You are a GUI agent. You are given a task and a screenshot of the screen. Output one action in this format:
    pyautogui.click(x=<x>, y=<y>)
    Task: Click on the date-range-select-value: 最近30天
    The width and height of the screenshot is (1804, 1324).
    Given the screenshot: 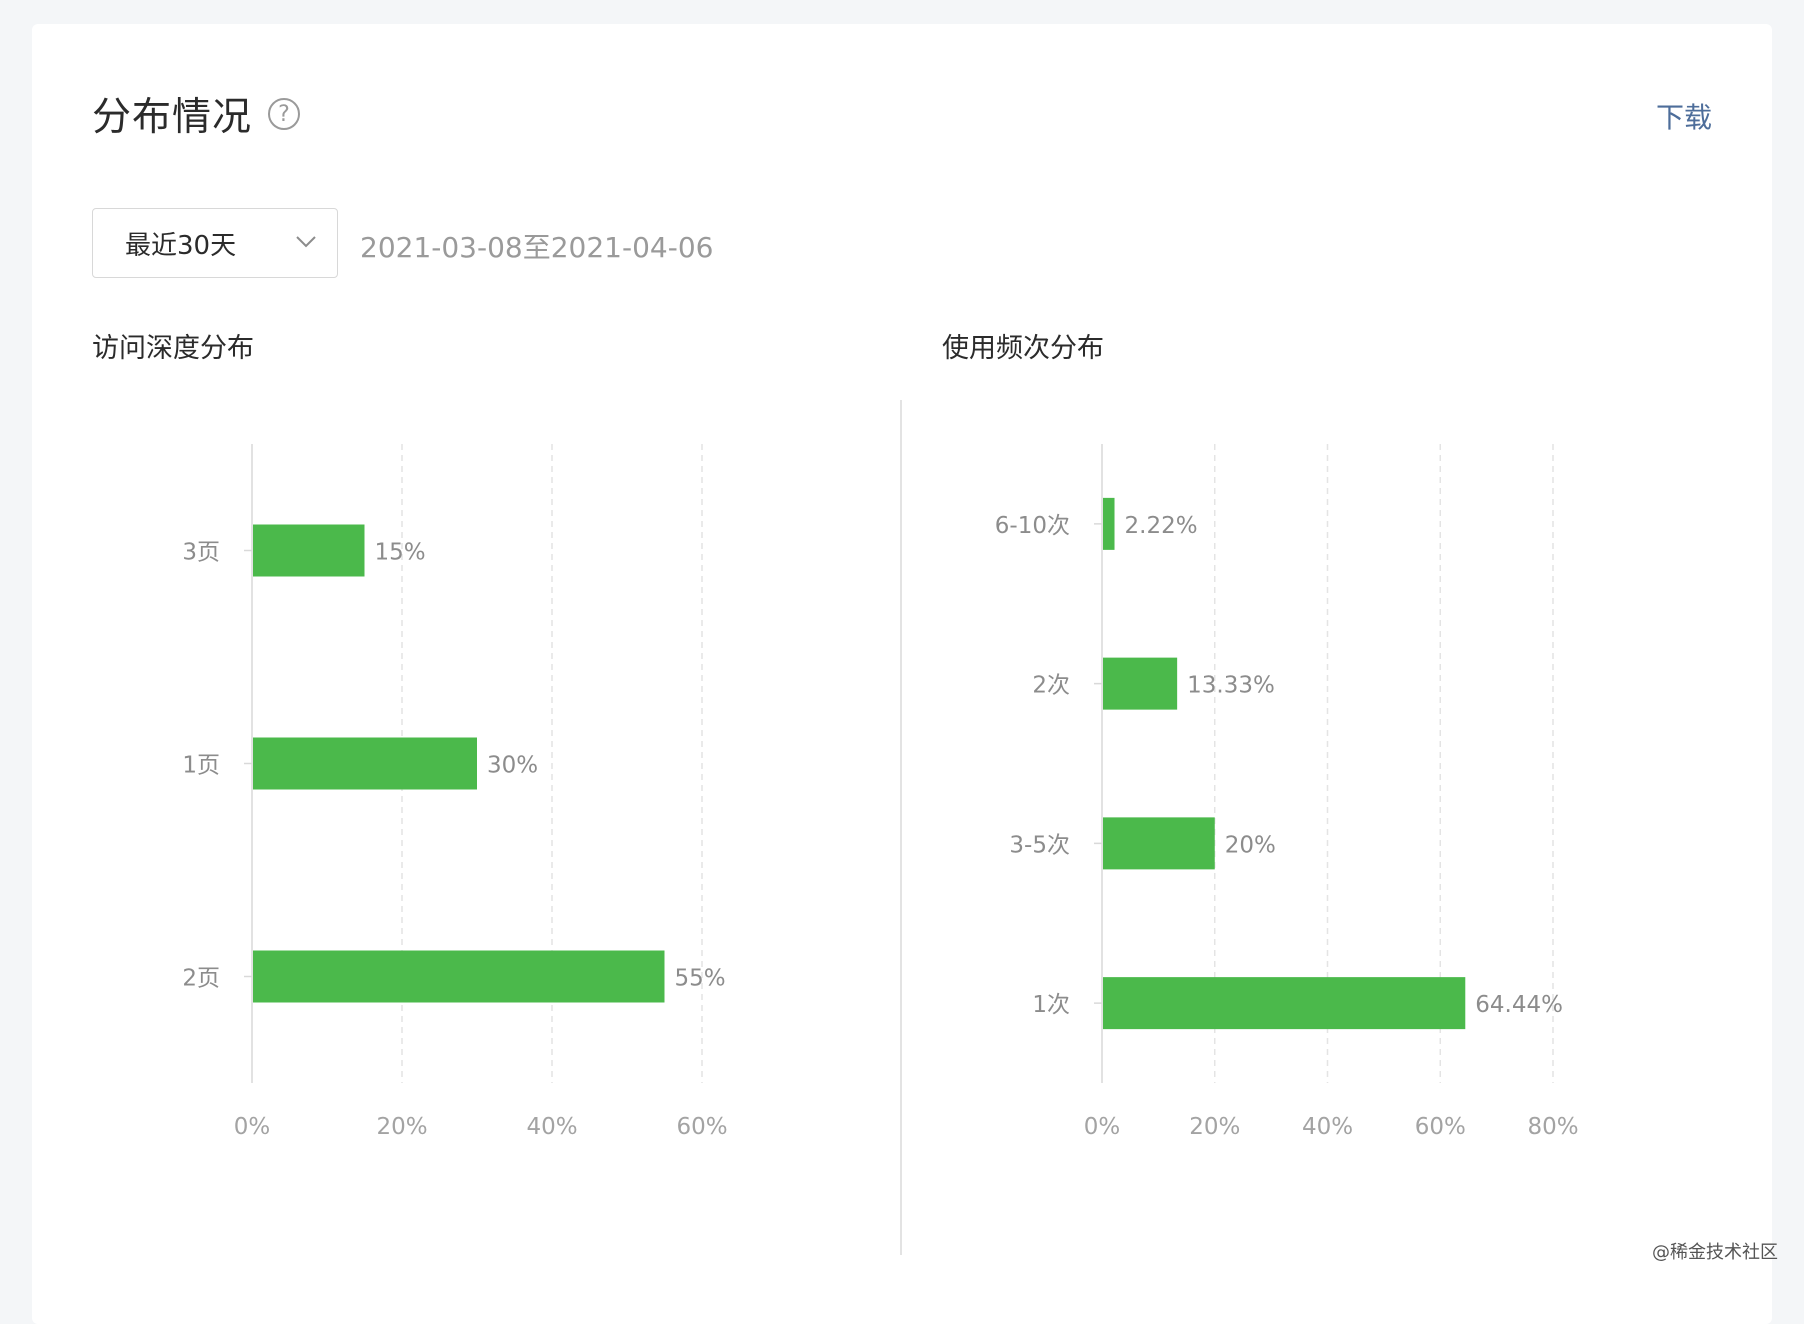 What is the action you would take?
    pyautogui.click(x=181, y=245)
    